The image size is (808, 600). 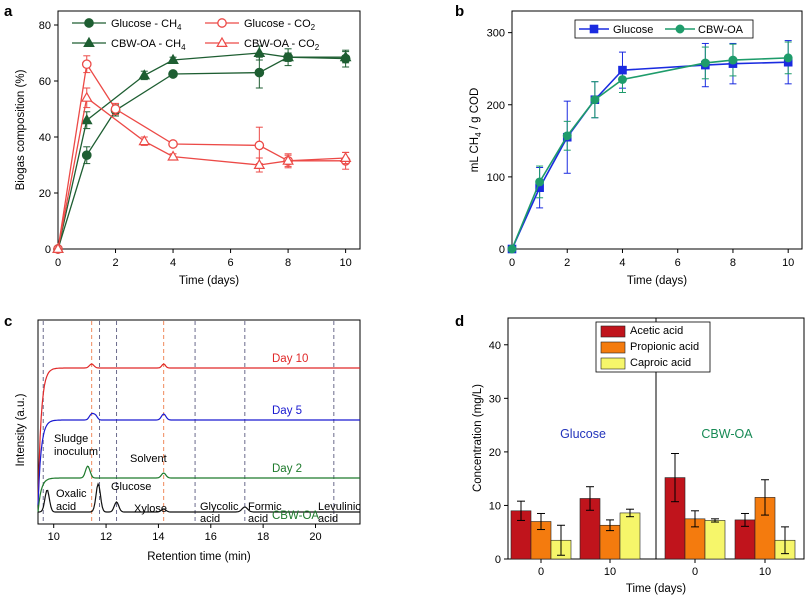 I want to click on x-tick-label: 18, so click(x=263, y=537).